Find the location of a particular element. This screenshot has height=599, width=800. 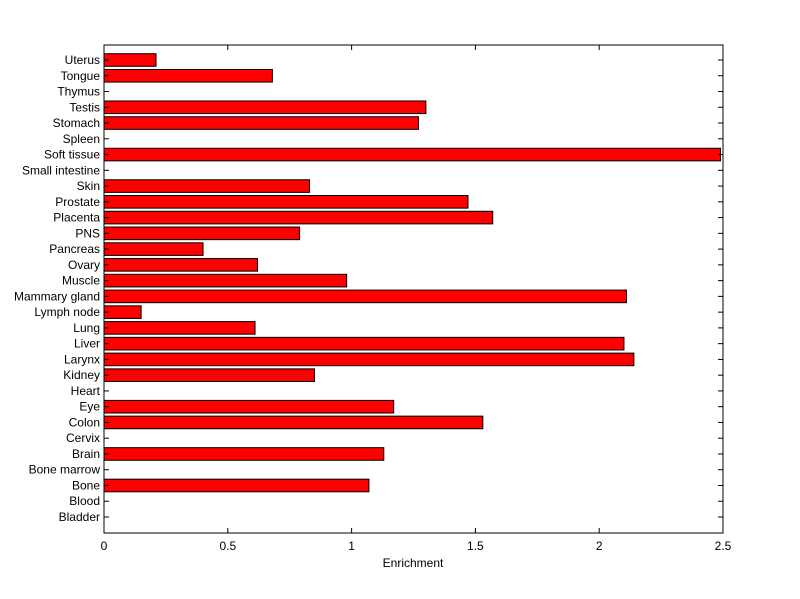

y-tick-label-mammary-gland: Mammary gland is located at coordinates (57, 296).